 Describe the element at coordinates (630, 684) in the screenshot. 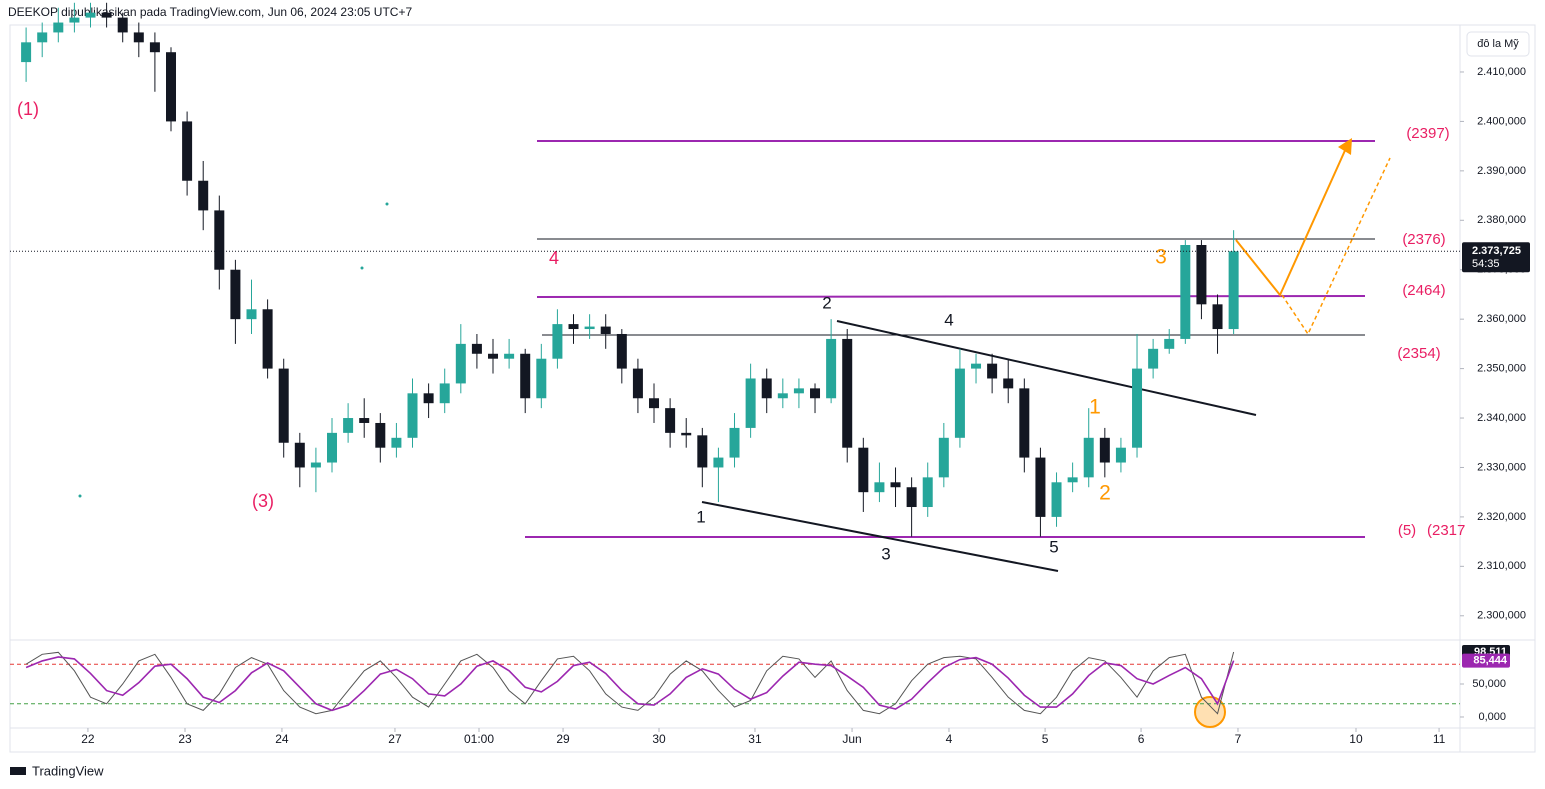

I see `oscillator-line` at that location.